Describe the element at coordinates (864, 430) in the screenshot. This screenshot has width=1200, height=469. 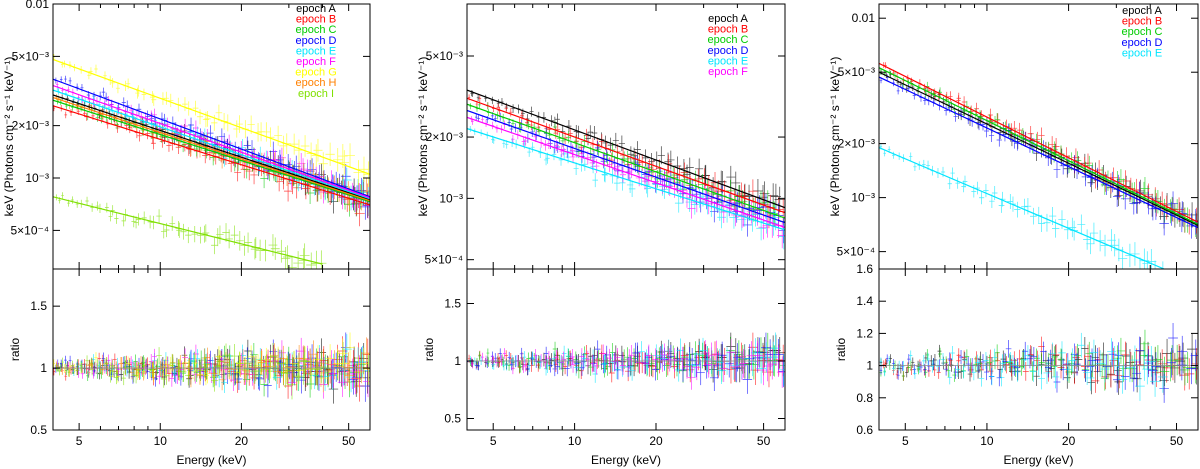
I see `ratio-tick-label: 0.6` at that location.